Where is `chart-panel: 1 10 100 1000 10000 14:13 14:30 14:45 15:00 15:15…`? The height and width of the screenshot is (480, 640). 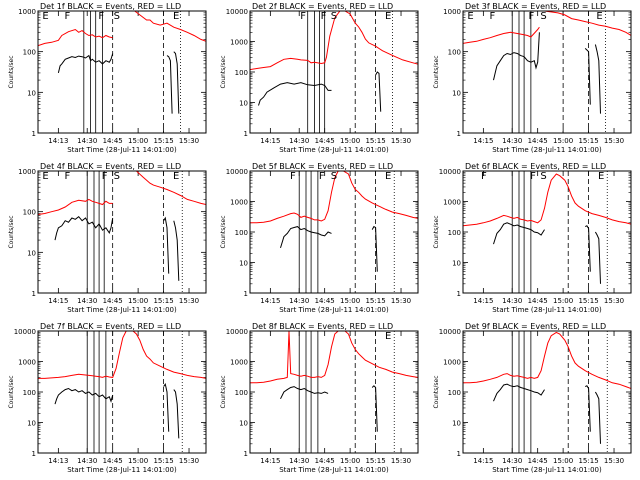
chart-panel: 1 10 100 1000 10000 14:13 14:30 14:45 15:00 15:15… is located at coordinates (107, 398).